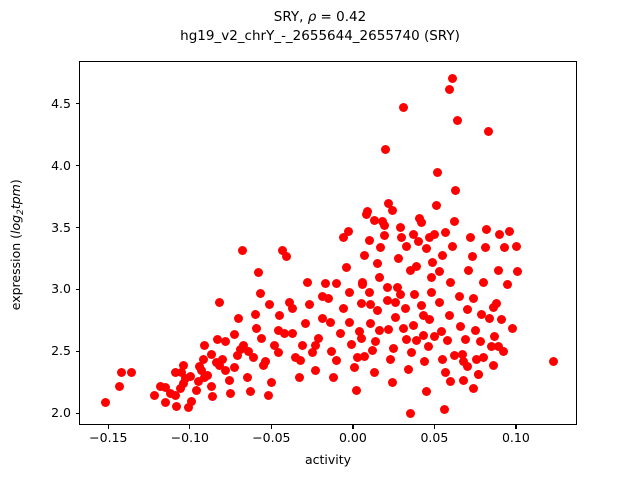  What do you see at coordinates (108, 437) in the screenshot?
I see `x-tick-label: −0.15` at bounding box center [108, 437].